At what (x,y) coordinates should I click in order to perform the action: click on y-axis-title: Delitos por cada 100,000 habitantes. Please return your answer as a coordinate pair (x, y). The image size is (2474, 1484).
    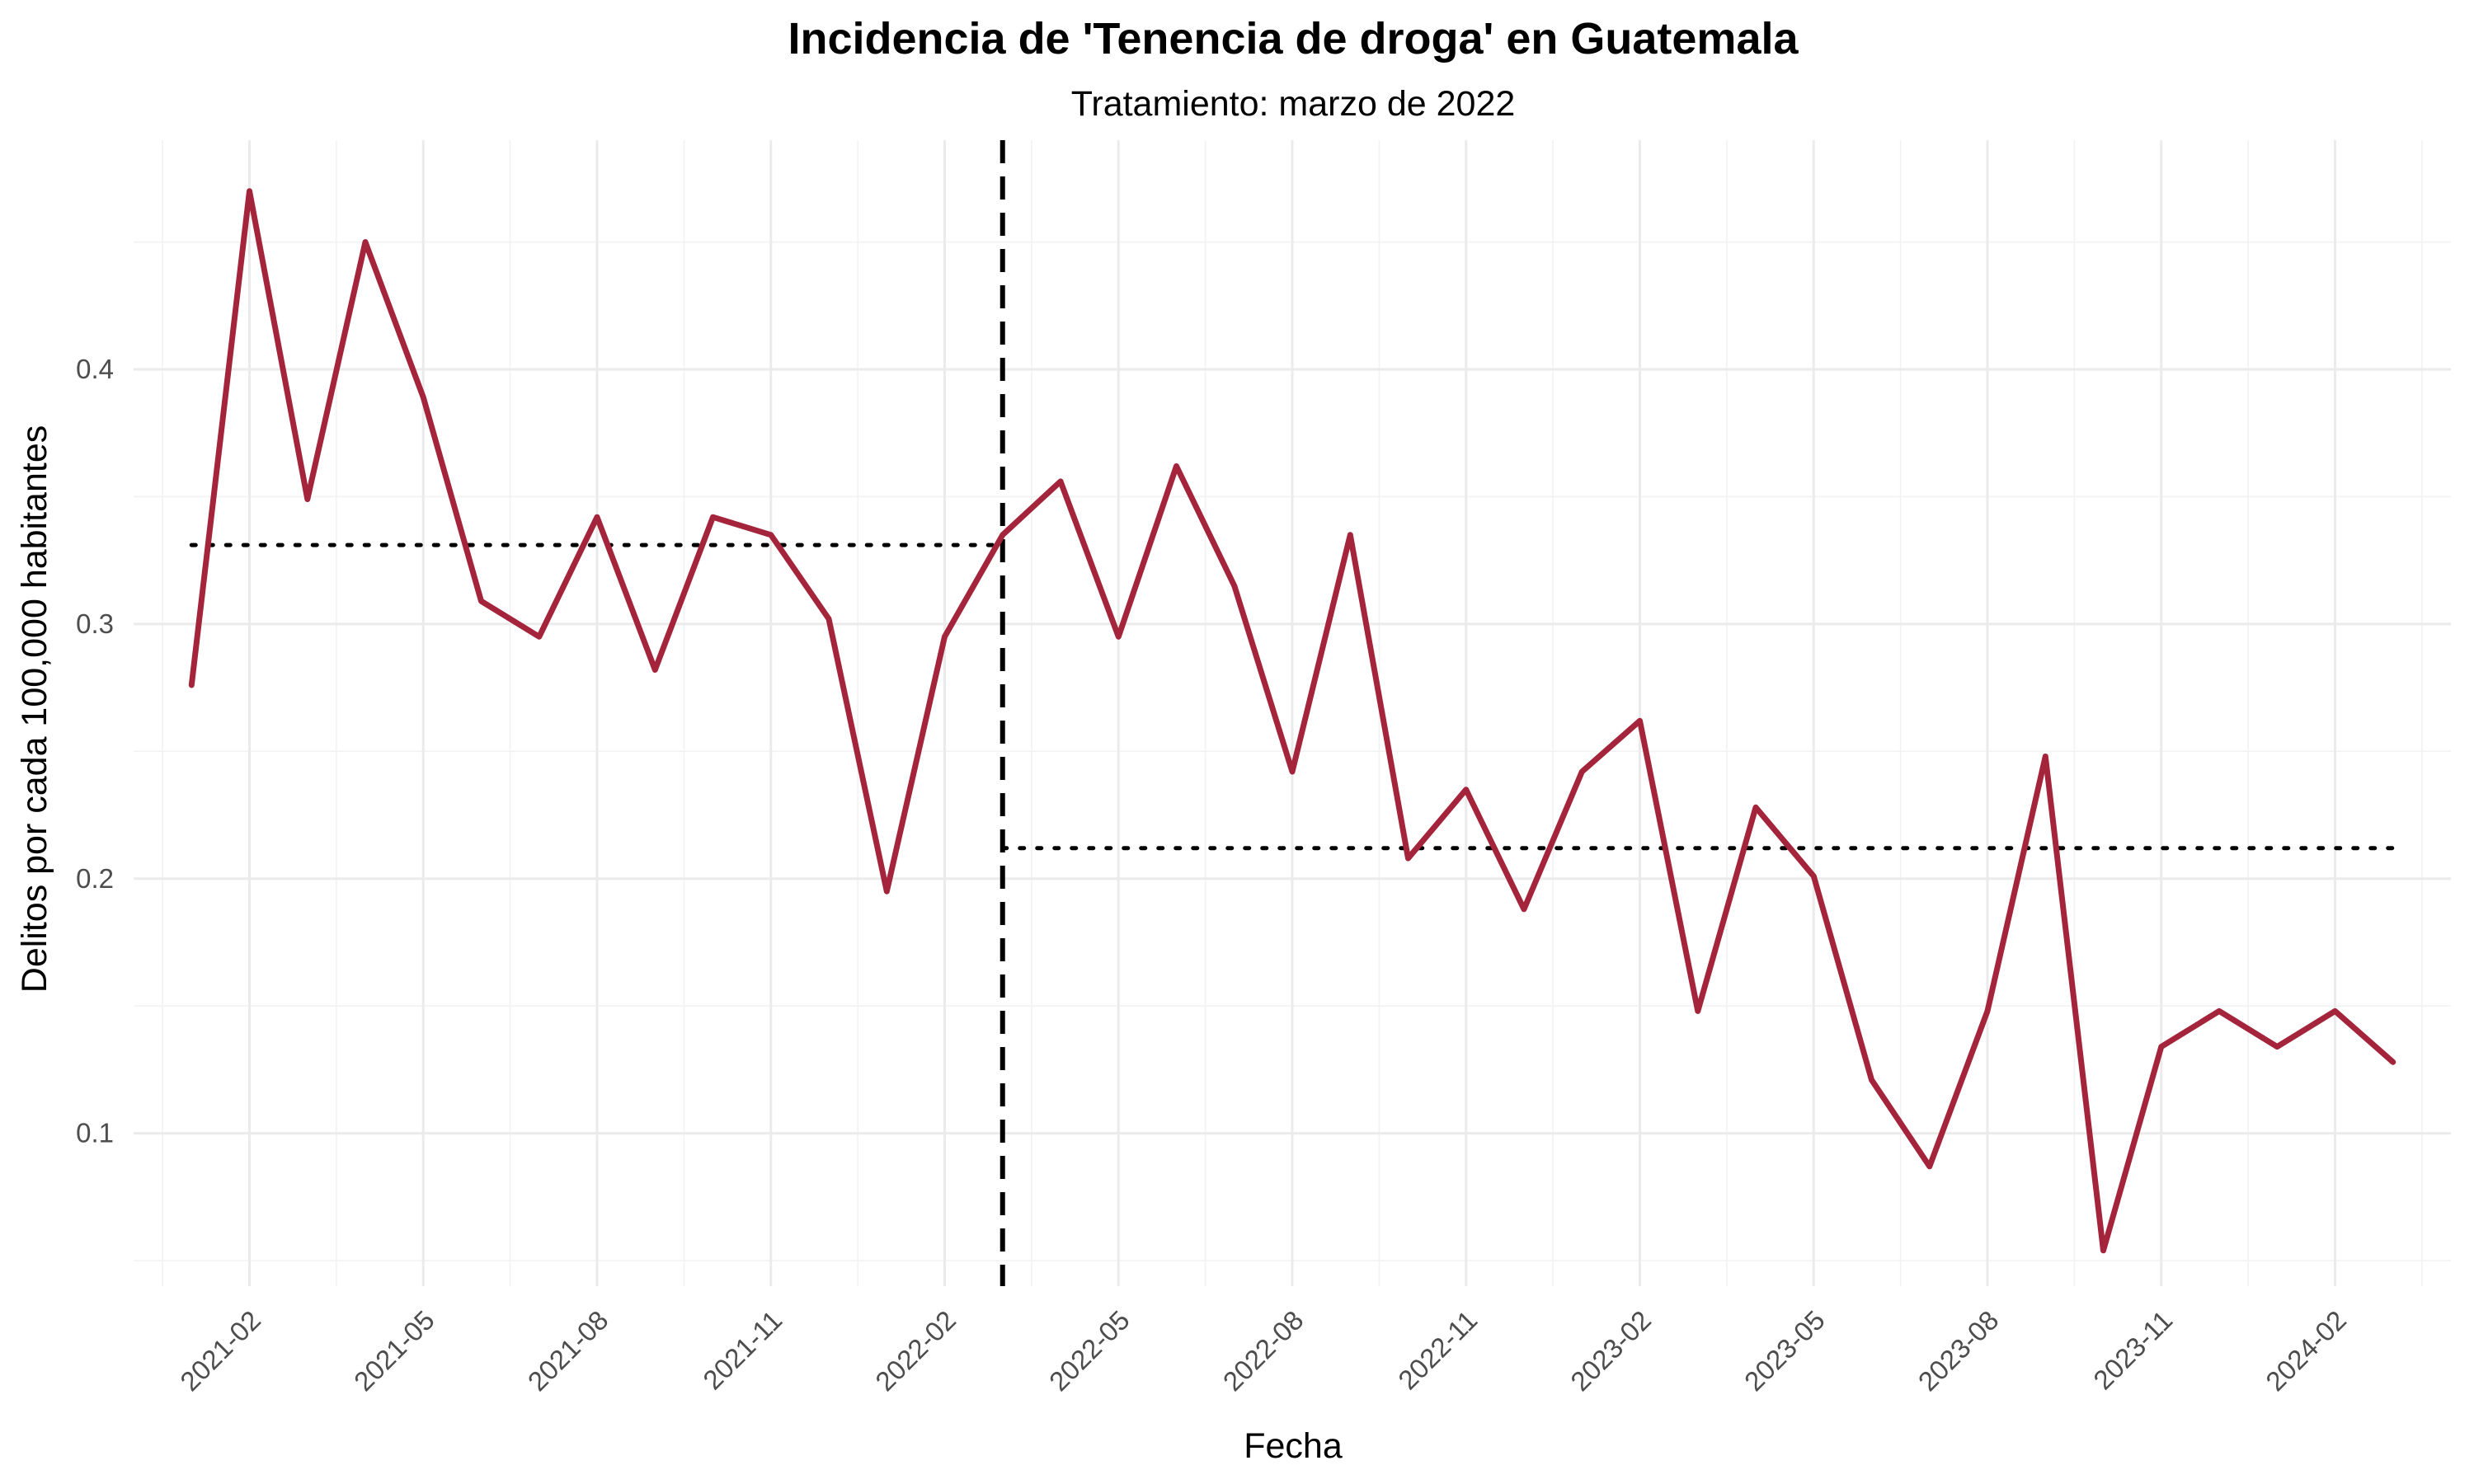
    Looking at the image, I should click on (34, 709).